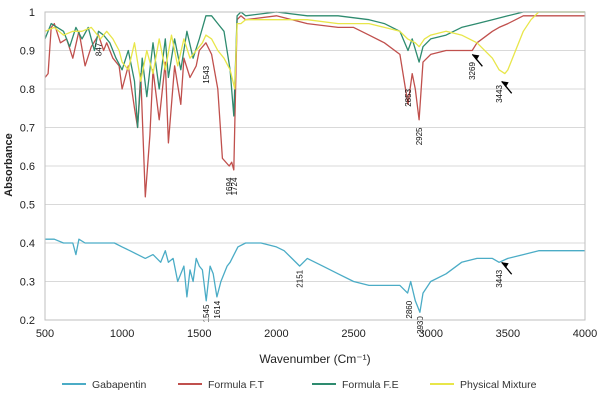  What do you see at coordinates (206, 313) in the screenshot?
I see `peak-label: 1545` at bounding box center [206, 313].